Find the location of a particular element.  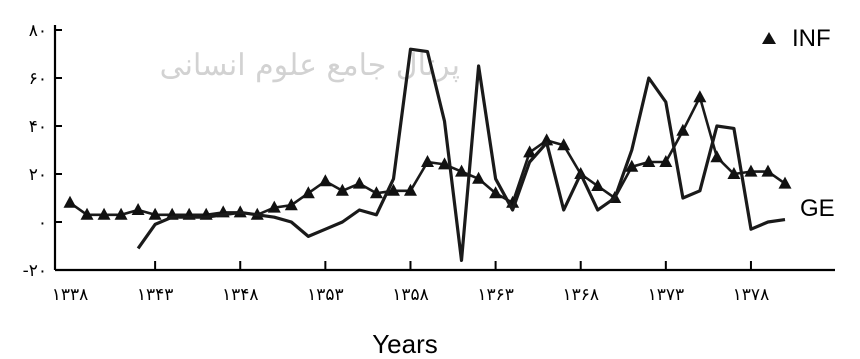

x-tick-label: ۱۳۵۸ is located at coordinates (410, 295).